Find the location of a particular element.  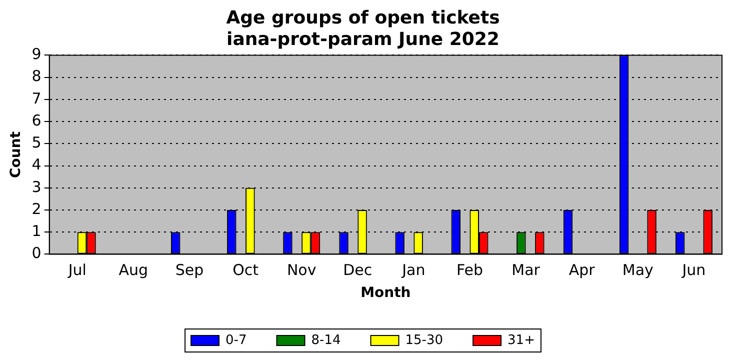

x-tick-label: Feb is located at coordinates (470, 270).